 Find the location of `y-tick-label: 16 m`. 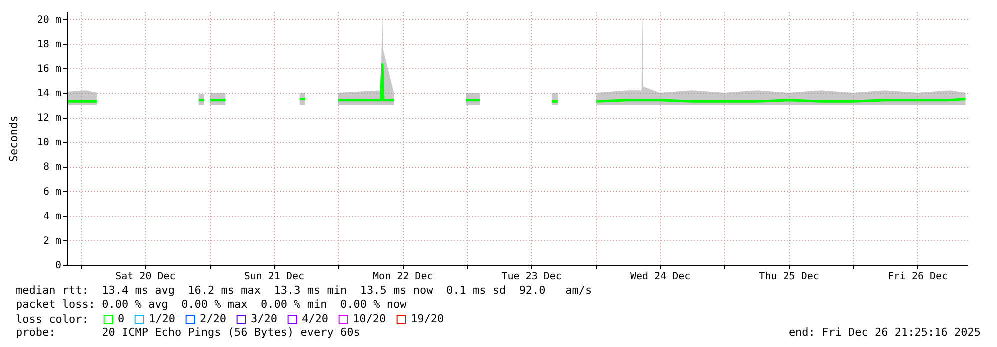

y-tick-label: 16 m is located at coordinates (49, 69).